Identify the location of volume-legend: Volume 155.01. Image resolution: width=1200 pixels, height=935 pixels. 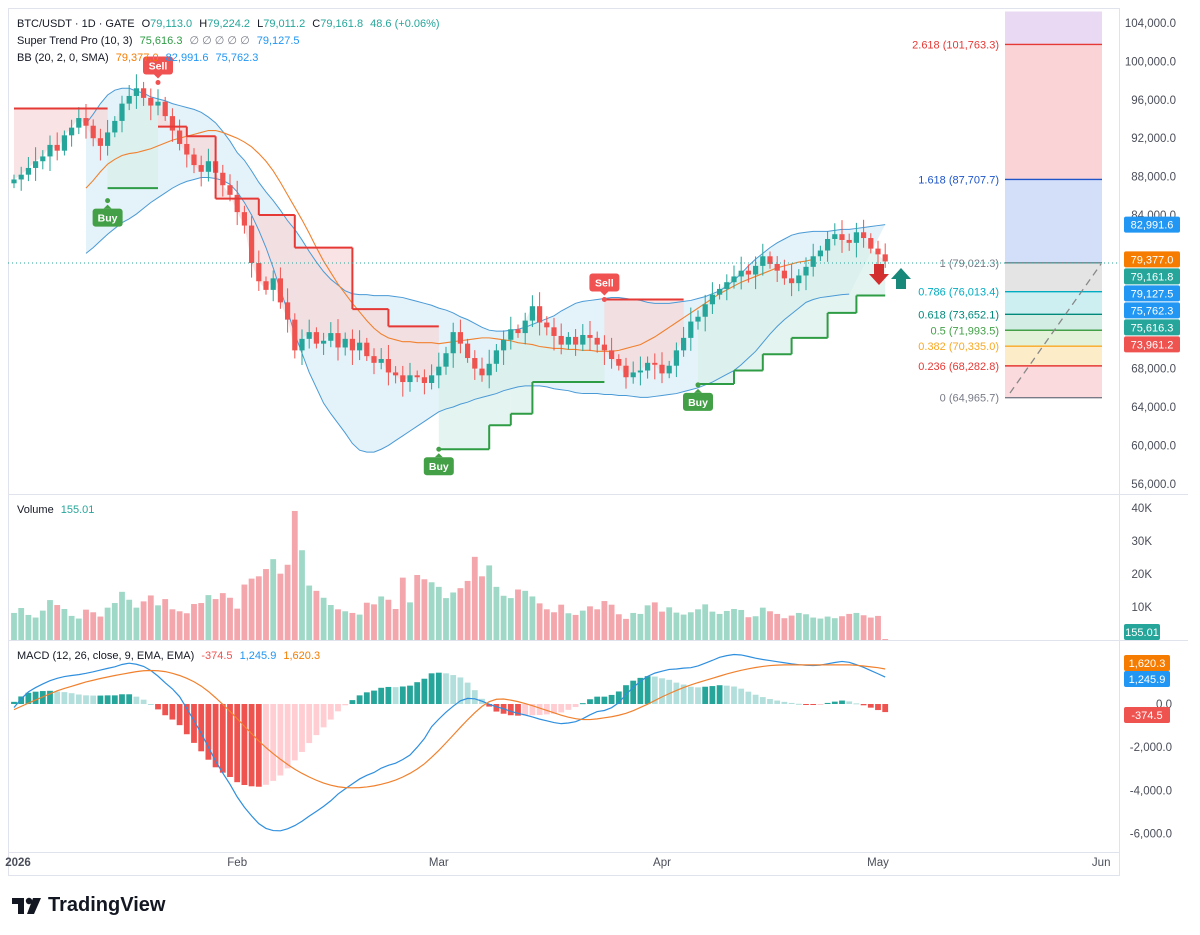
(55, 510).